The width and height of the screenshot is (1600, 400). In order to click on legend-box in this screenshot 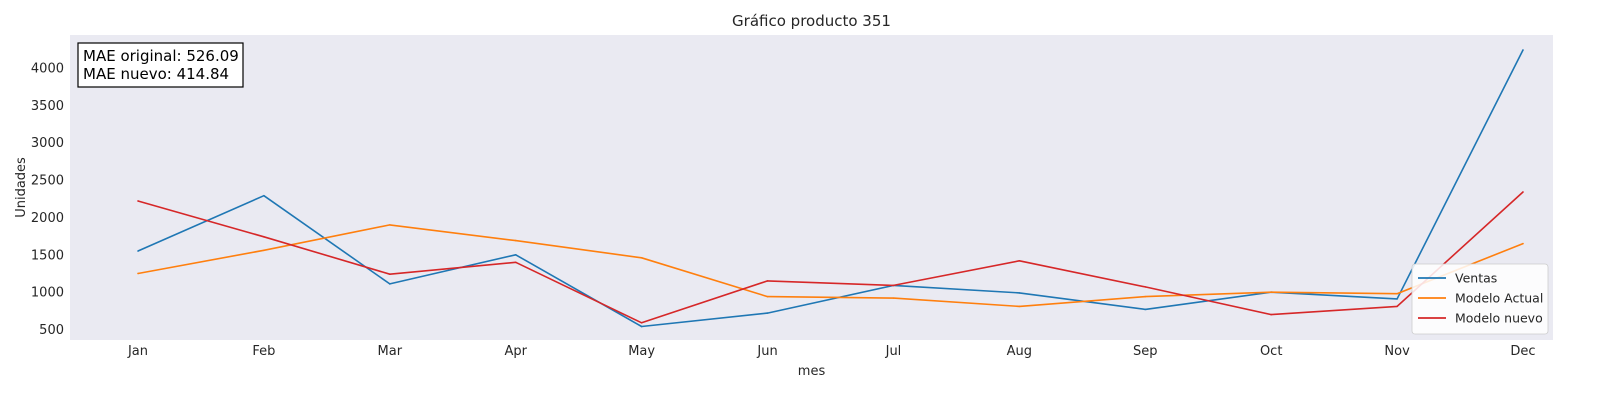, I will do `click(1480, 299)`.